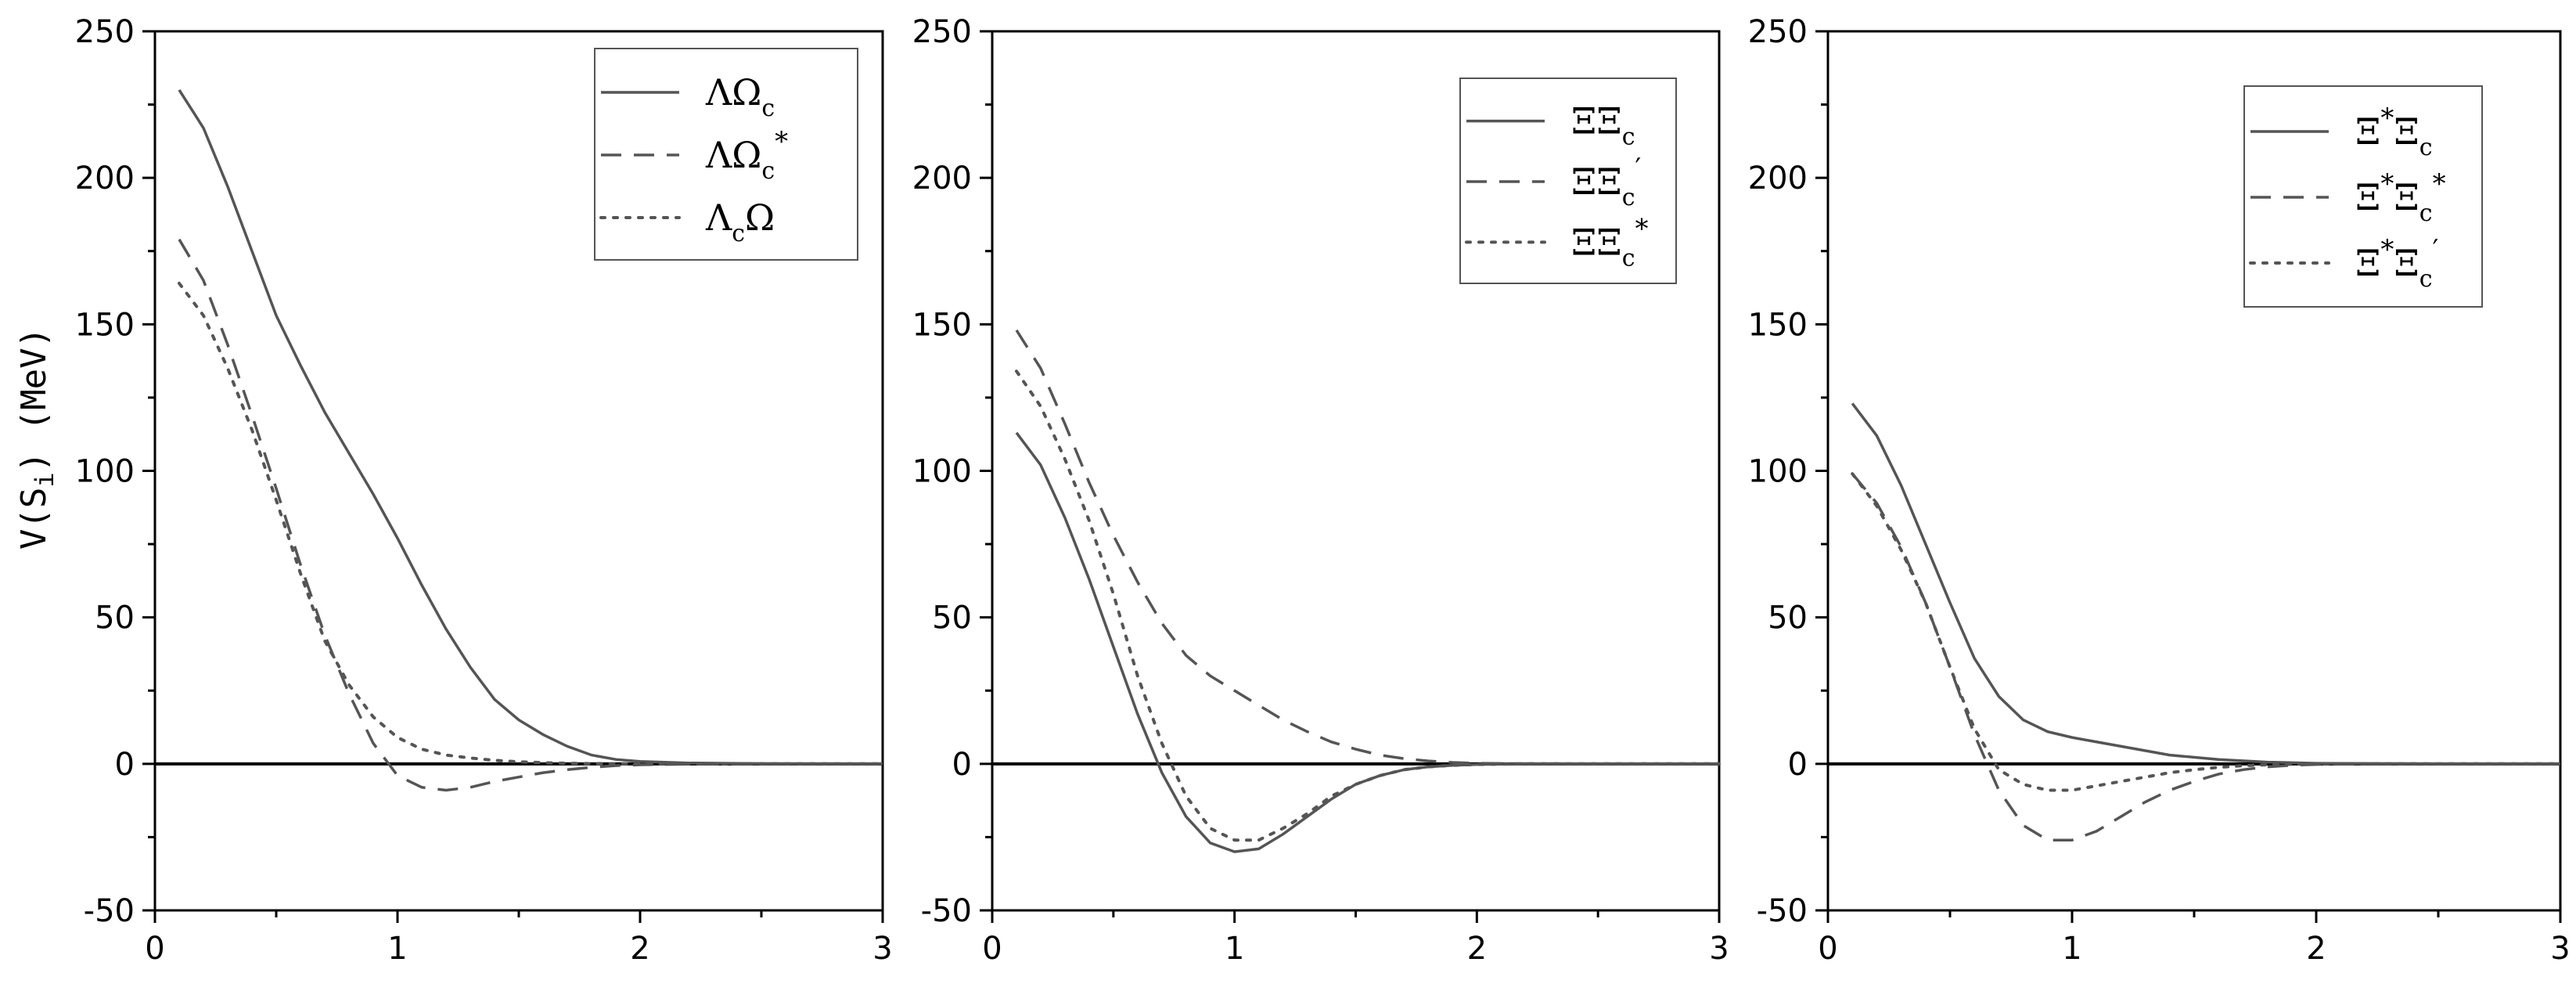 This screenshot has width=2576, height=991. What do you see at coordinates (740, 96) in the screenshot?
I see `legend-label: ΛΩc` at bounding box center [740, 96].